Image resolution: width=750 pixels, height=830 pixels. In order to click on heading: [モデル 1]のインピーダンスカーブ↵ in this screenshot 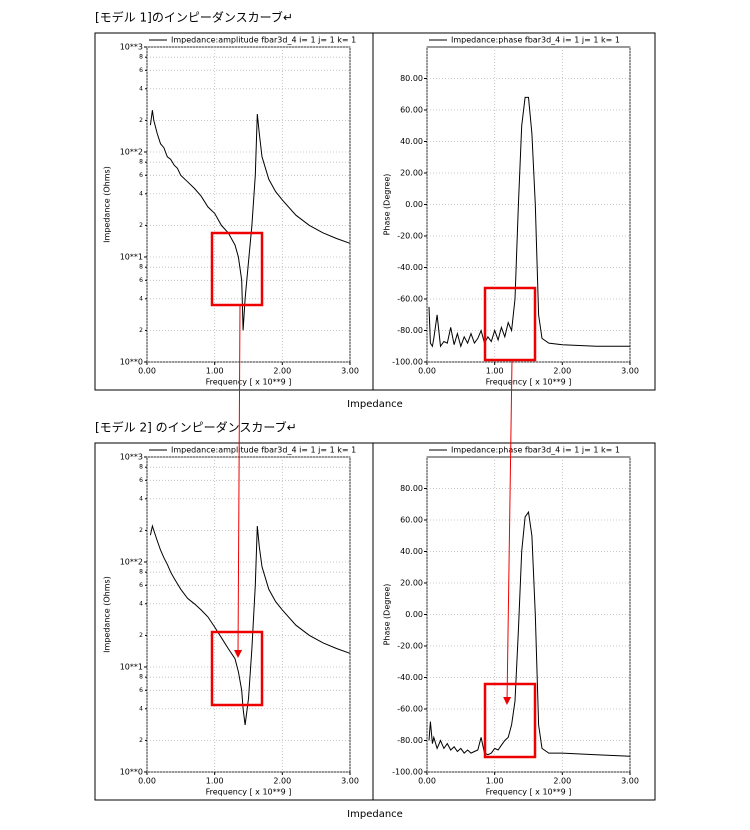, I will do `click(194, 17)`.